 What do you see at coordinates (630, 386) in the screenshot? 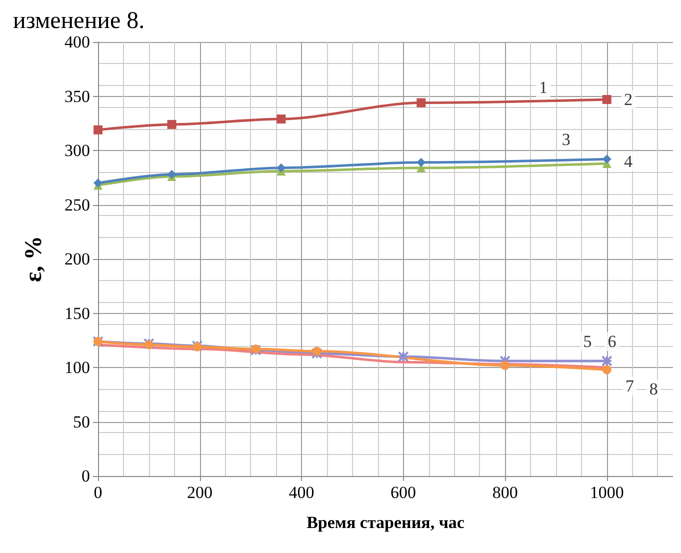
I see `annotation: 7` at bounding box center [630, 386].